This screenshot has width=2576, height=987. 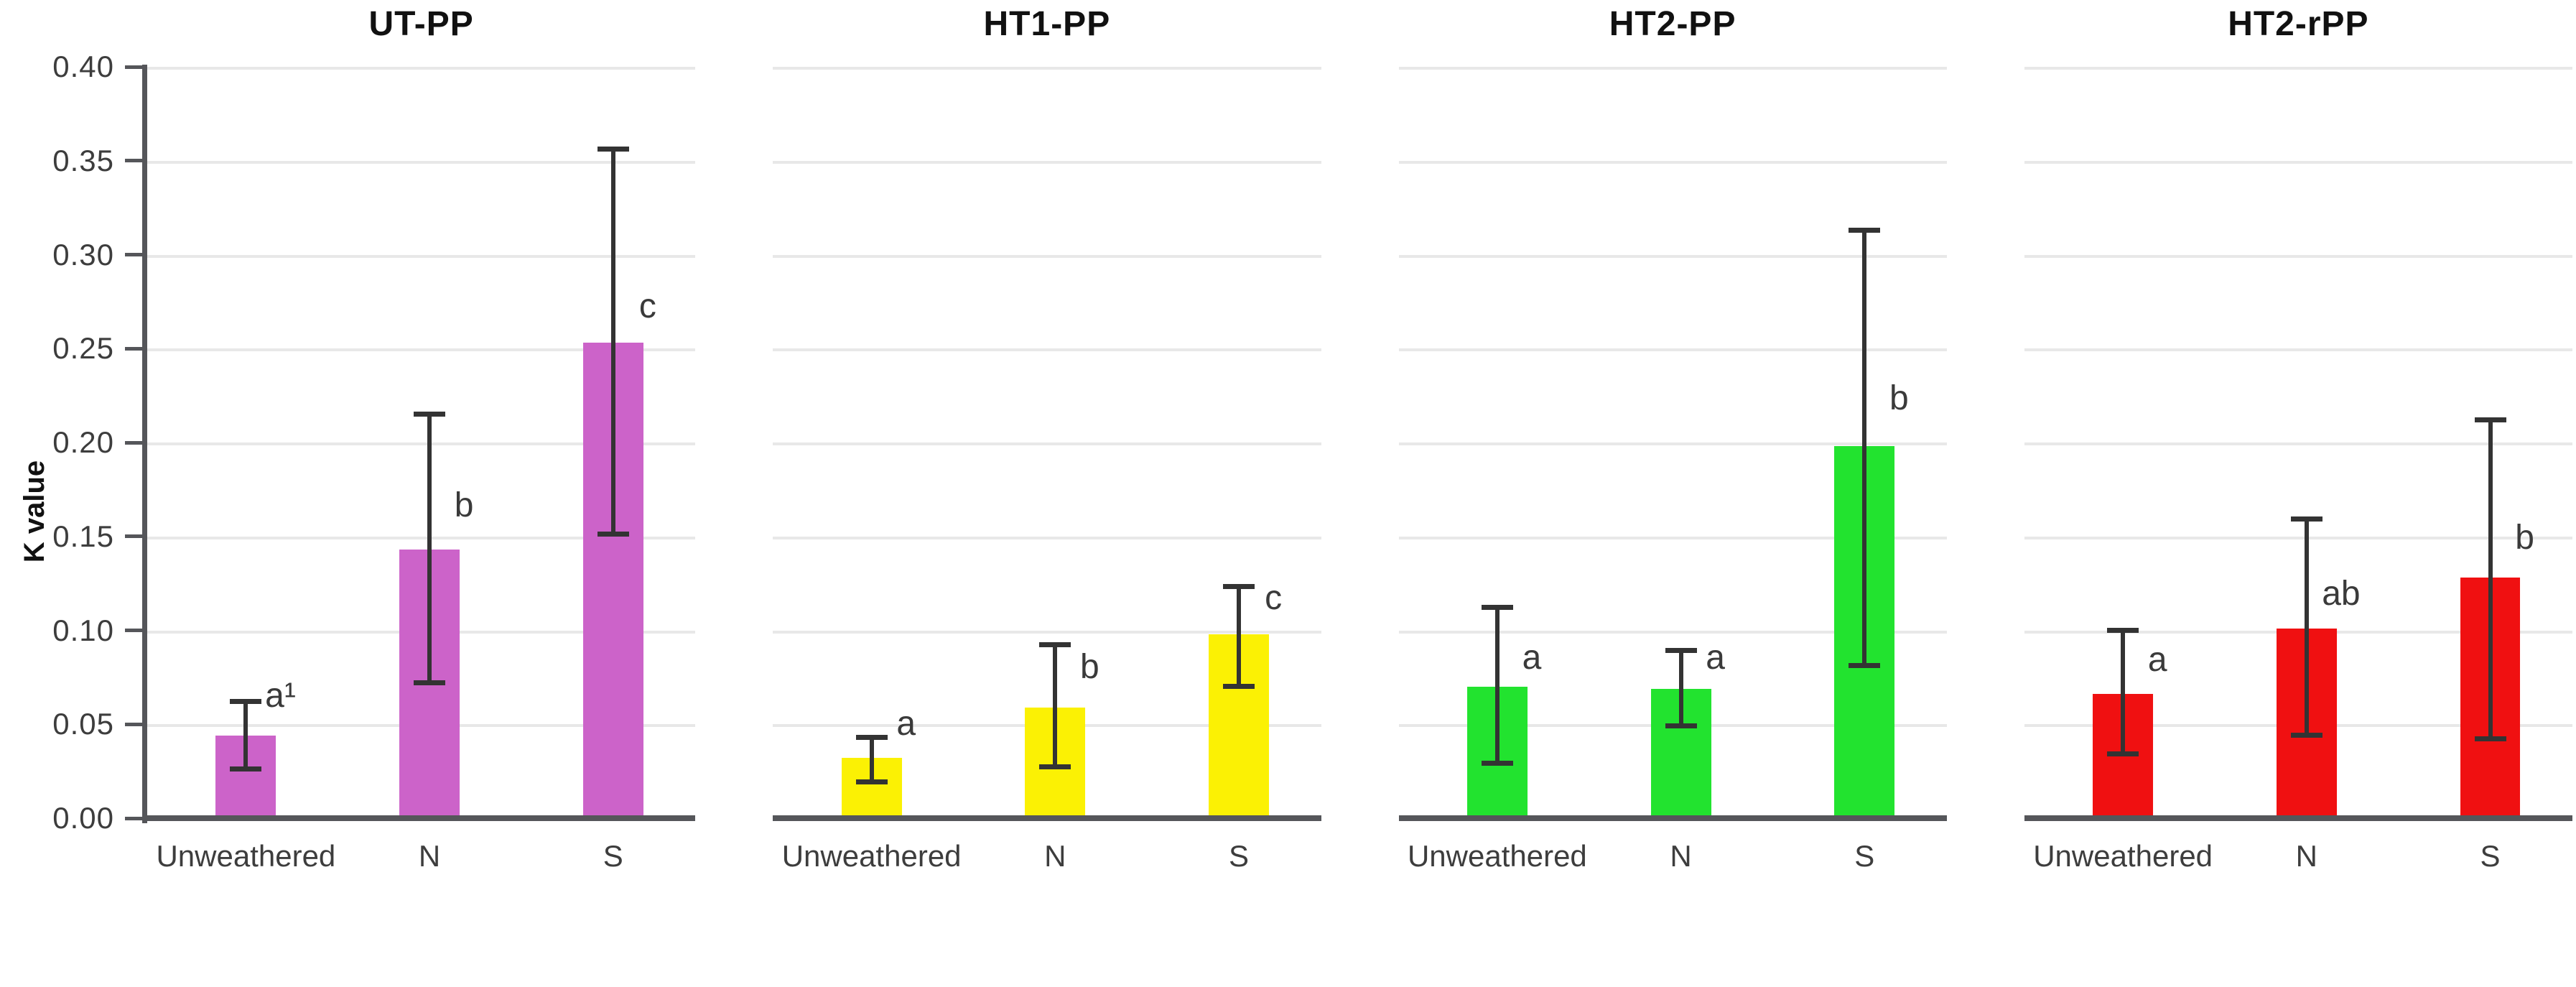 I want to click on y-axis-title: K value, so click(x=34, y=511).